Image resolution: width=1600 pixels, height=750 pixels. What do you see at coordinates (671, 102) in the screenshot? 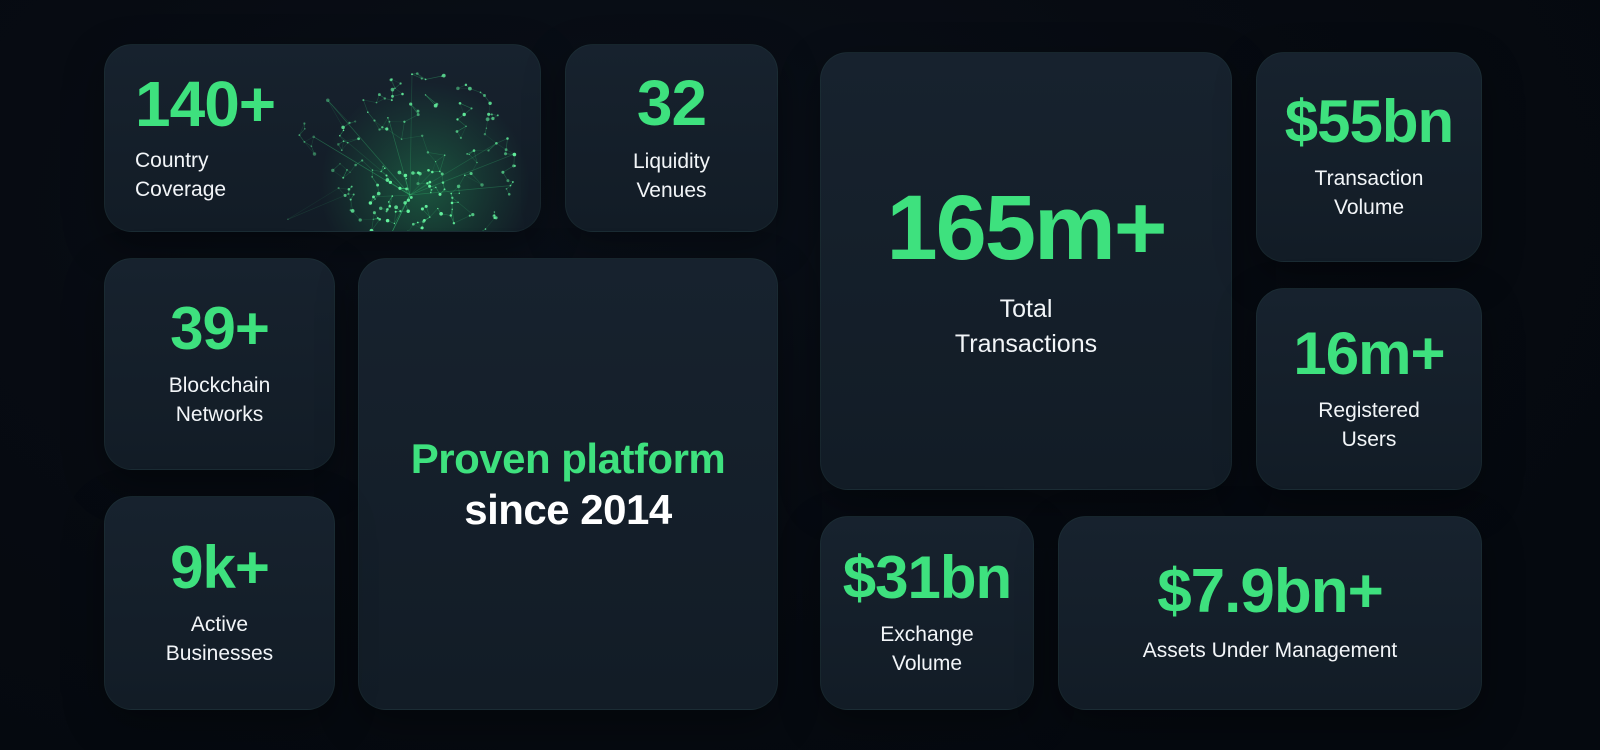
I see `liquidity-venues-value: 32` at bounding box center [671, 102].